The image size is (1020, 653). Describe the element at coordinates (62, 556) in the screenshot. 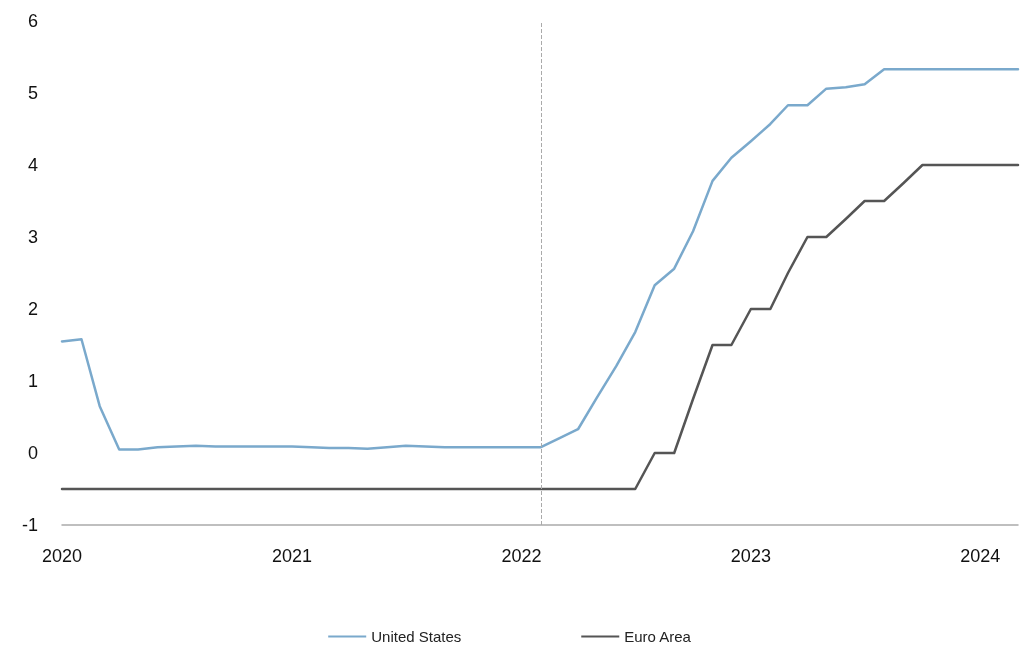

I see `x-tick-label: 2020` at that location.